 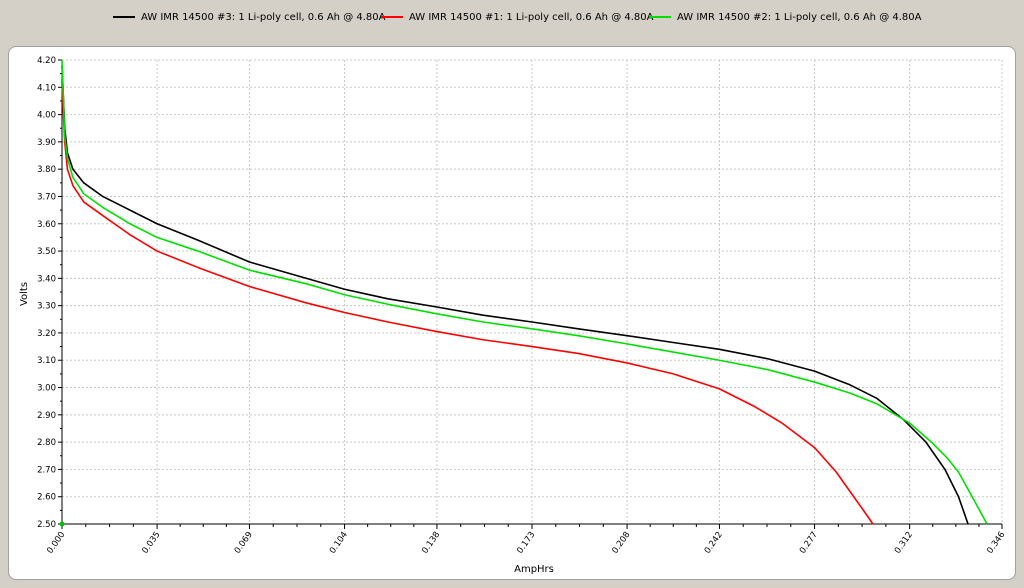 I want to click on y-tick-label: 3.40, so click(x=46, y=279).